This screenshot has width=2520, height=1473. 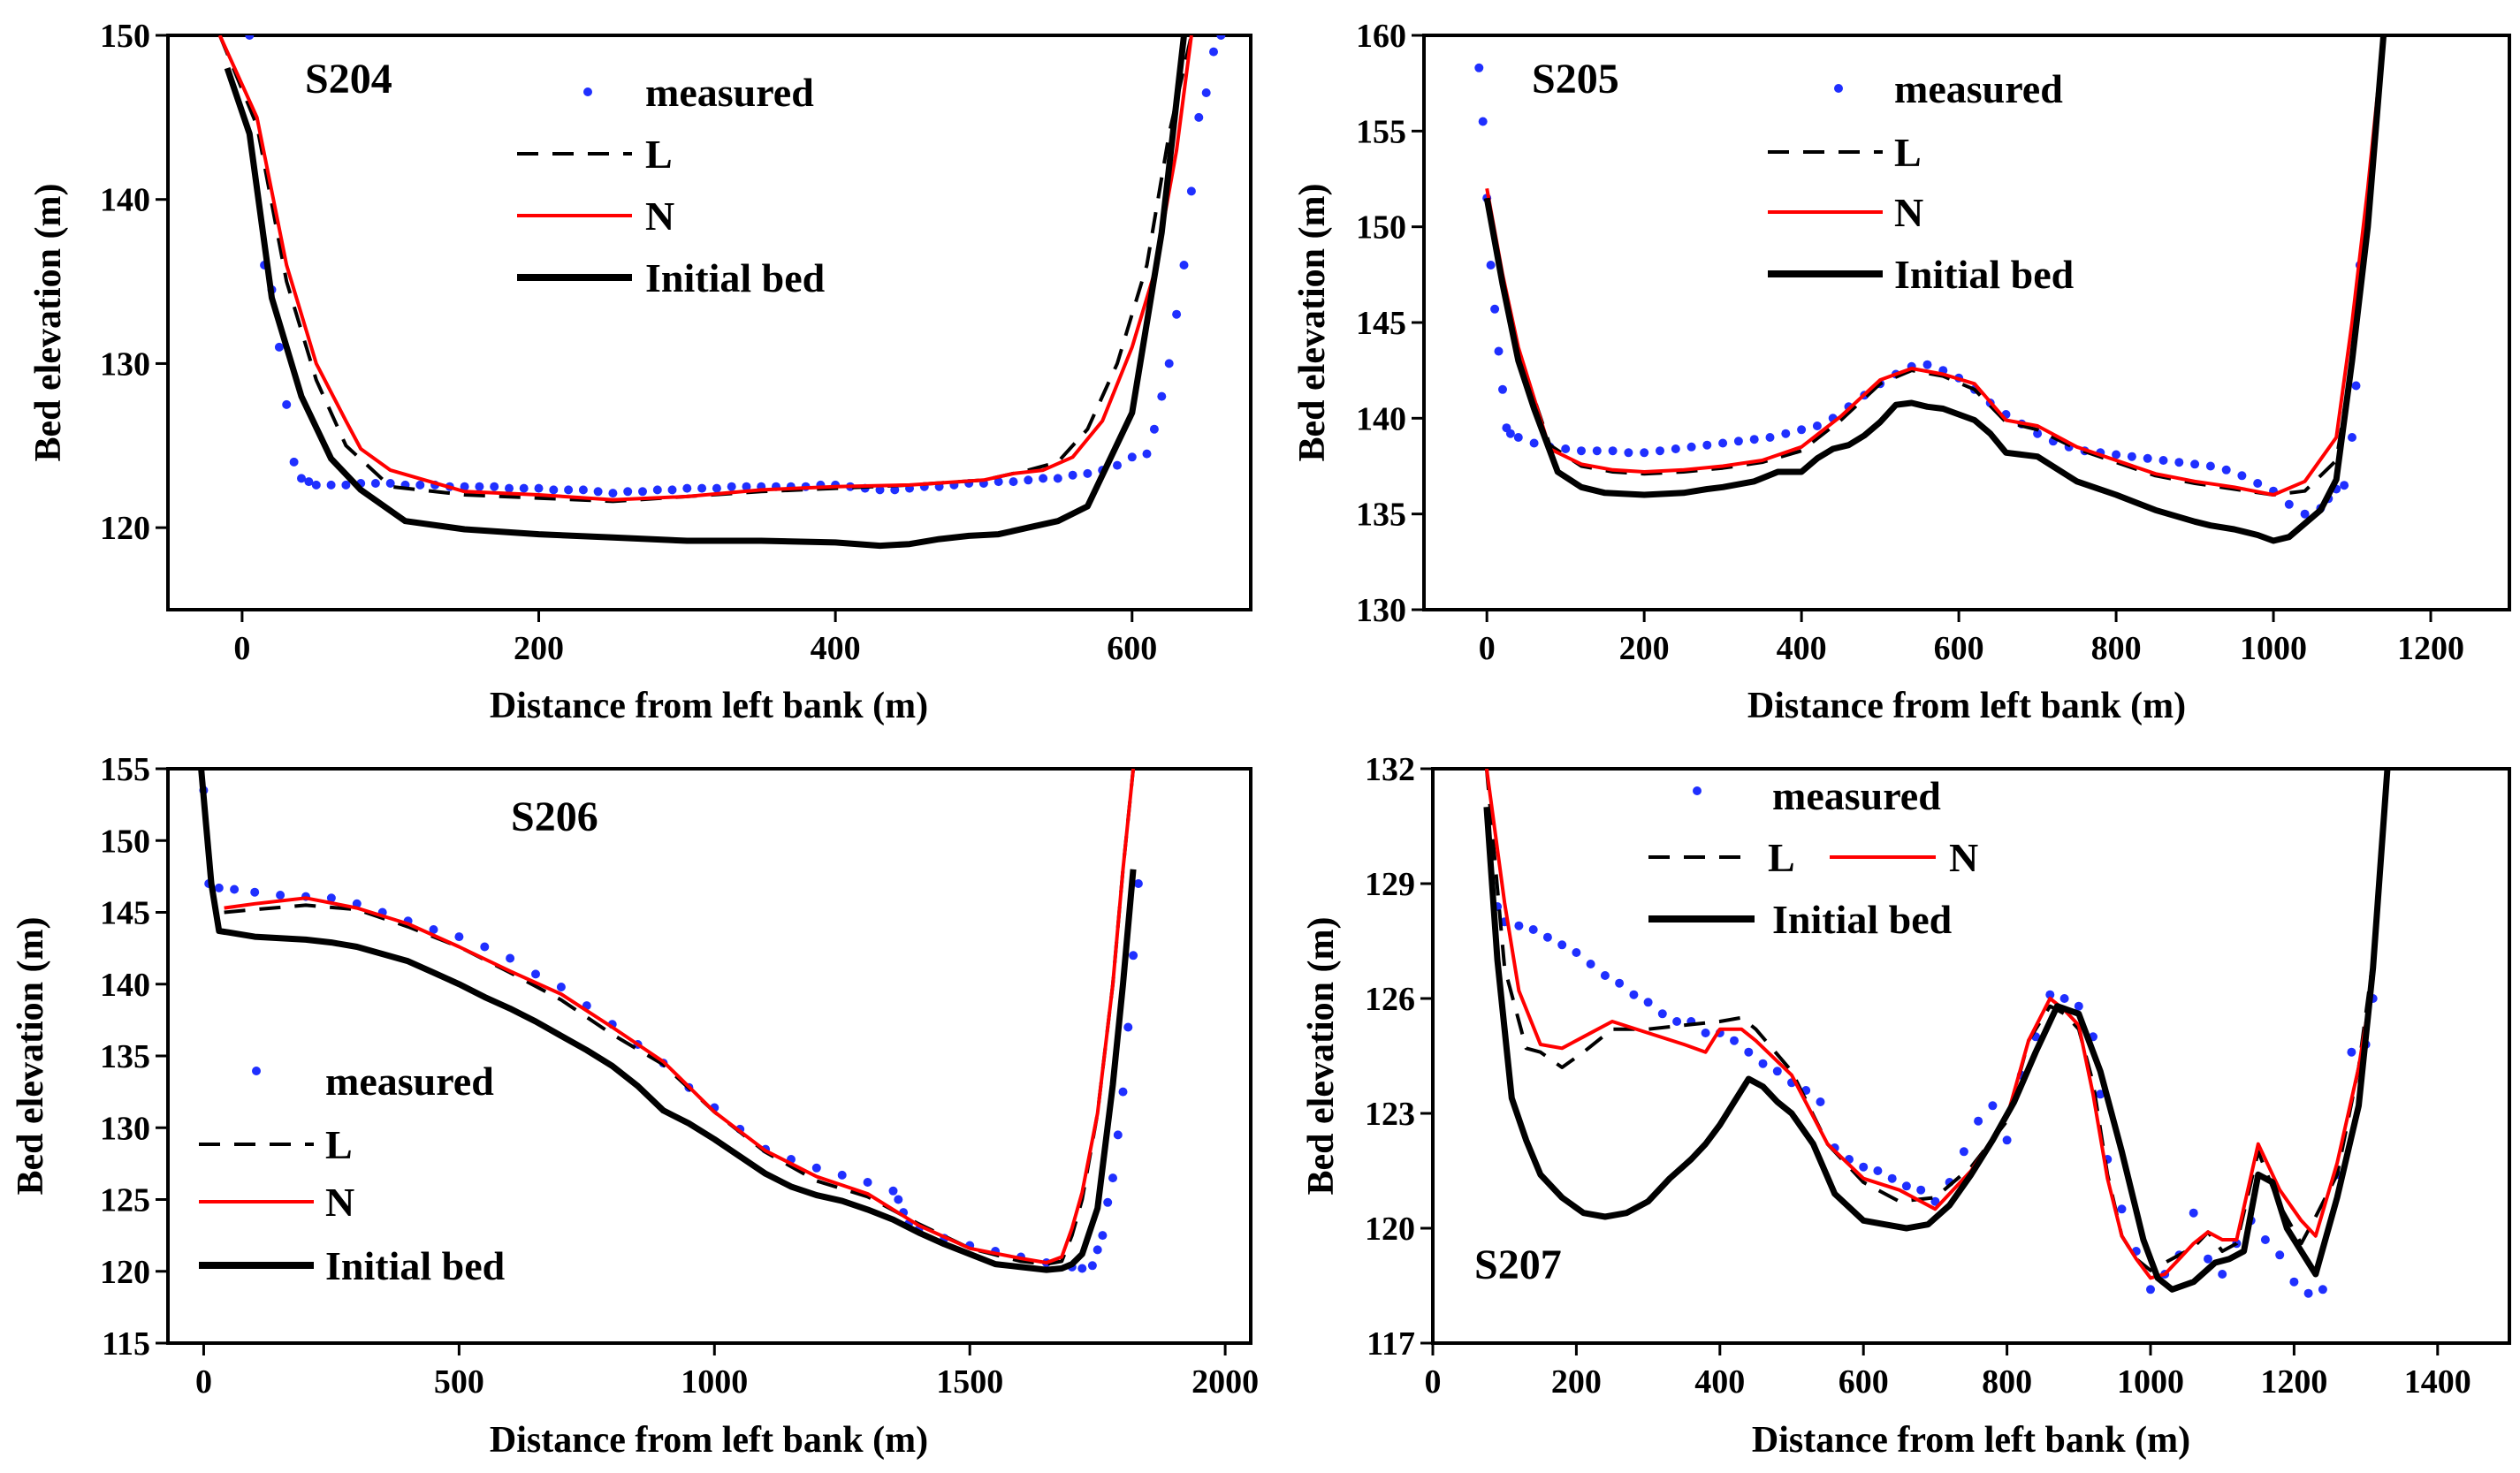 What do you see at coordinates (554, 816) in the screenshot?
I see `panel-title: S206` at bounding box center [554, 816].